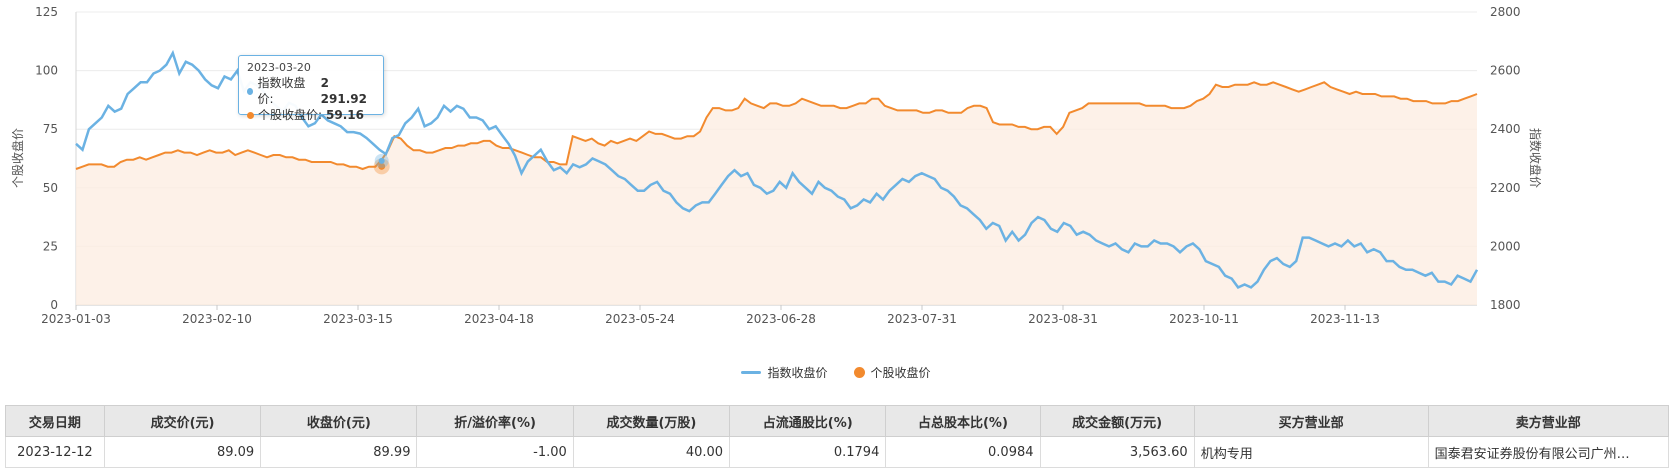  What do you see at coordinates (900, 373) in the screenshot?
I see `legend-label-stock: 个股收盘价` at bounding box center [900, 373].